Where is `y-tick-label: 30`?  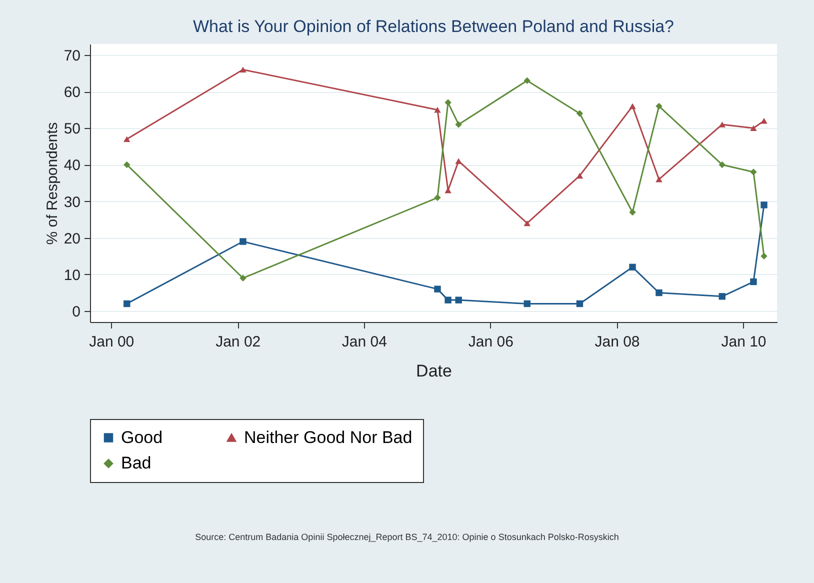 y-tick-label: 30 is located at coordinates (72, 202).